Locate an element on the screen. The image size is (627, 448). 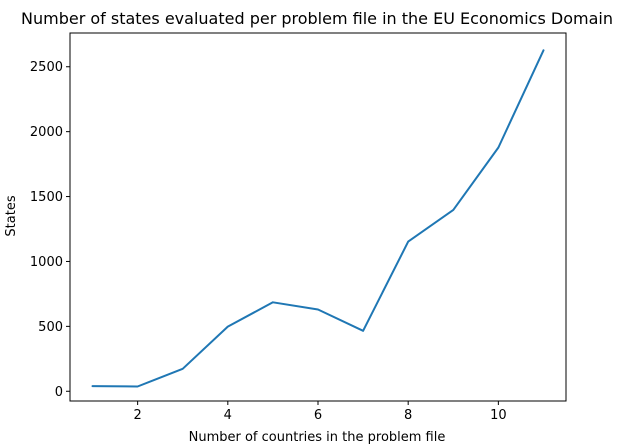
y-tick-label: 1500 is located at coordinates (46, 197).